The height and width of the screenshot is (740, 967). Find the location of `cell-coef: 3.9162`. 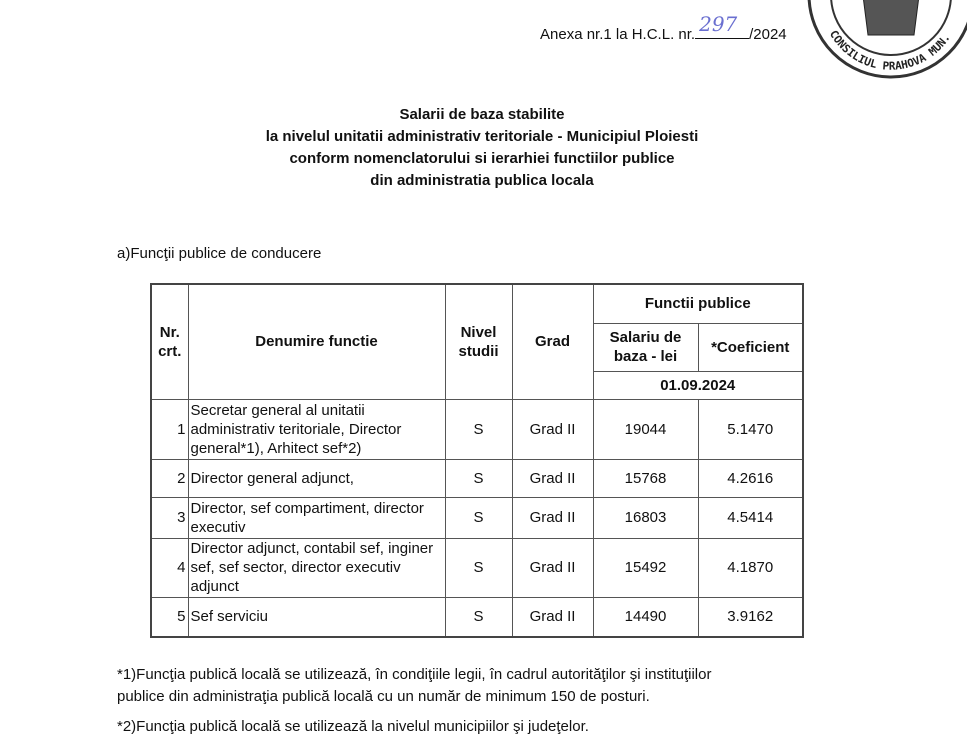

cell-coef: 3.9162 is located at coordinates (750, 617).